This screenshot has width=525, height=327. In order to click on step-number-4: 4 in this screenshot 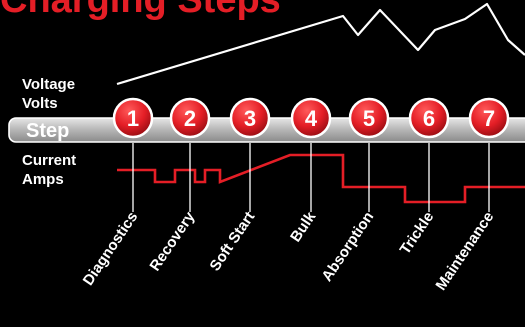, I will do `click(311, 118)`.